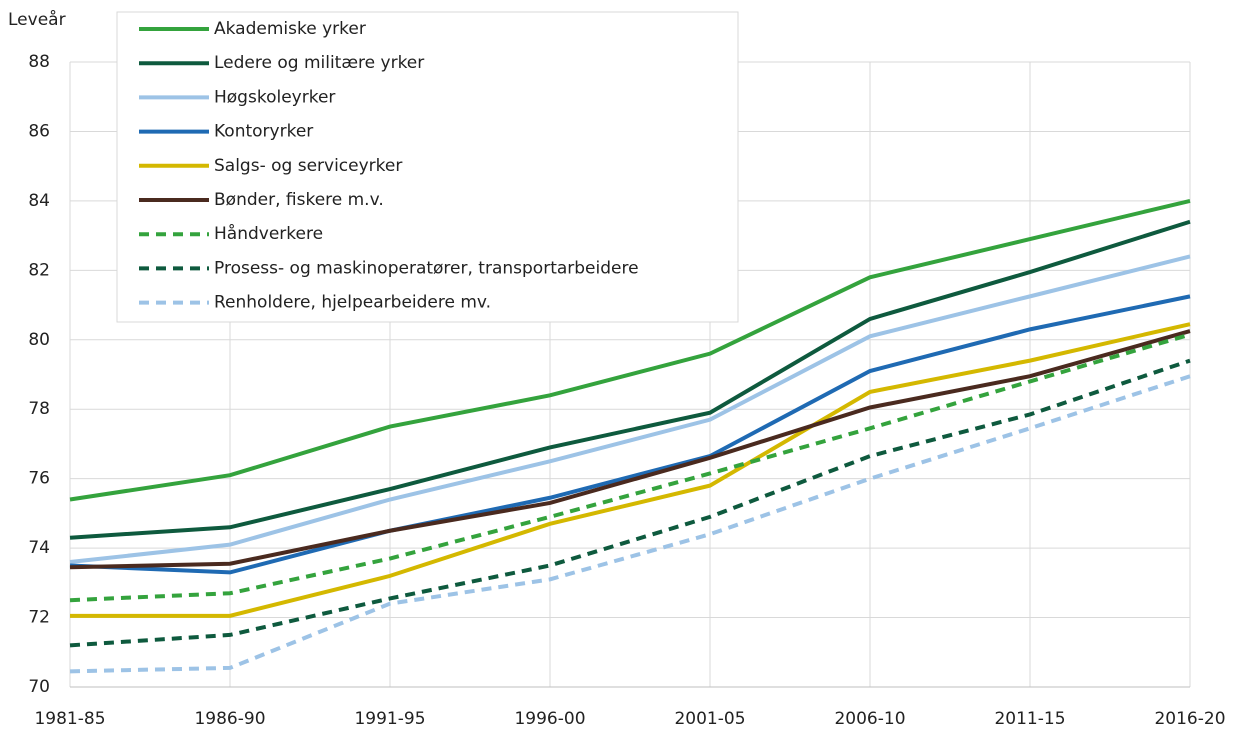 The image size is (1235, 731). Describe the element at coordinates (39, 548) in the screenshot. I see `y-tick-label: 74` at that location.